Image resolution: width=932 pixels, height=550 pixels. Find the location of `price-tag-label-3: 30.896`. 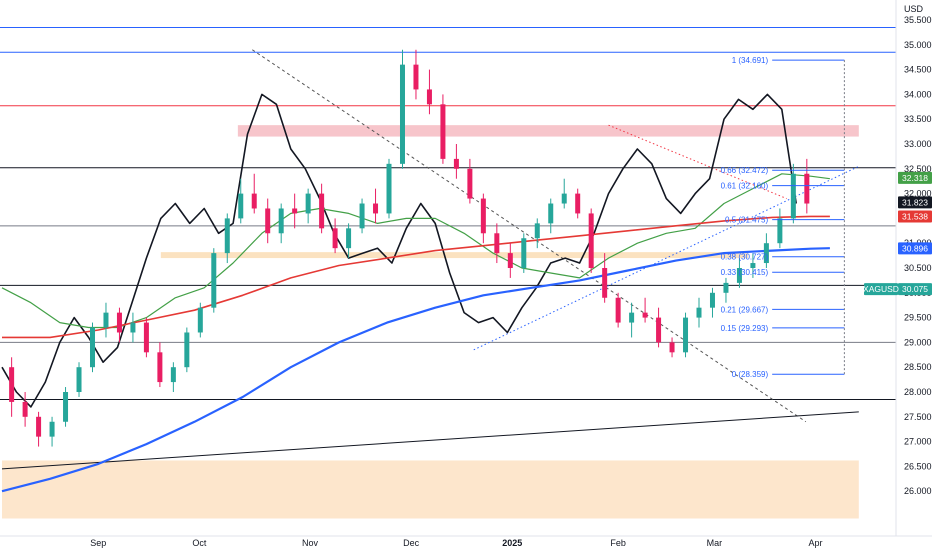

price-tag-label-3: 30.896 is located at coordinates (915, 248).